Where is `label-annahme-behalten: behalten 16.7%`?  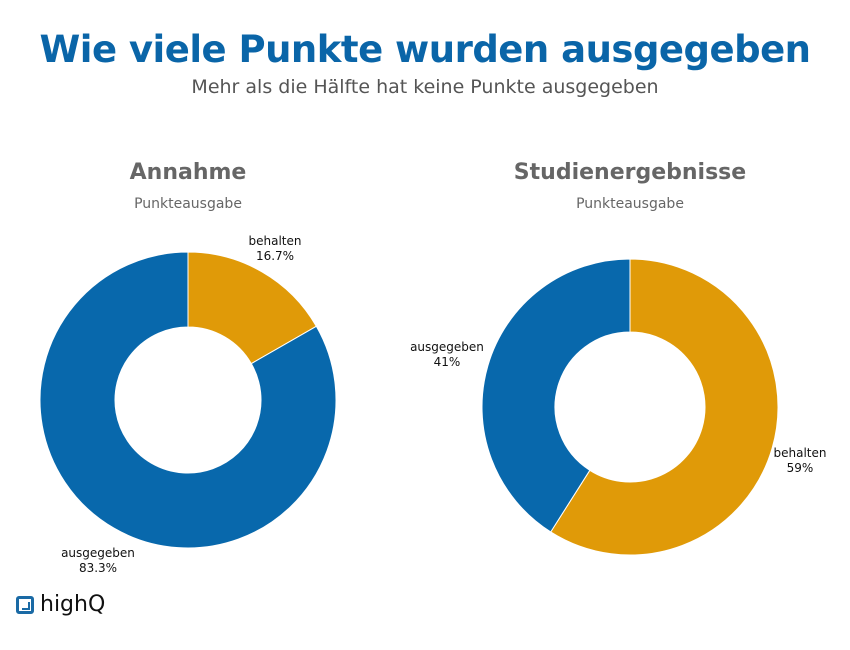 label-annahme-behalten: behalten 16.7% is located at coordinates (275, 249).